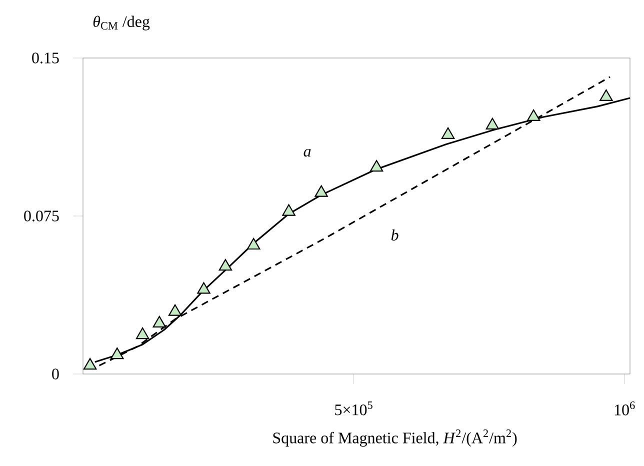  What do you see at coordinates (395, 438) in the screenshot?
I see `x-axis-title: Square of Magnetic Field, H$^{2}$/(A$^{2}$/m$^{2}$)` at bounding box center [395, 438].